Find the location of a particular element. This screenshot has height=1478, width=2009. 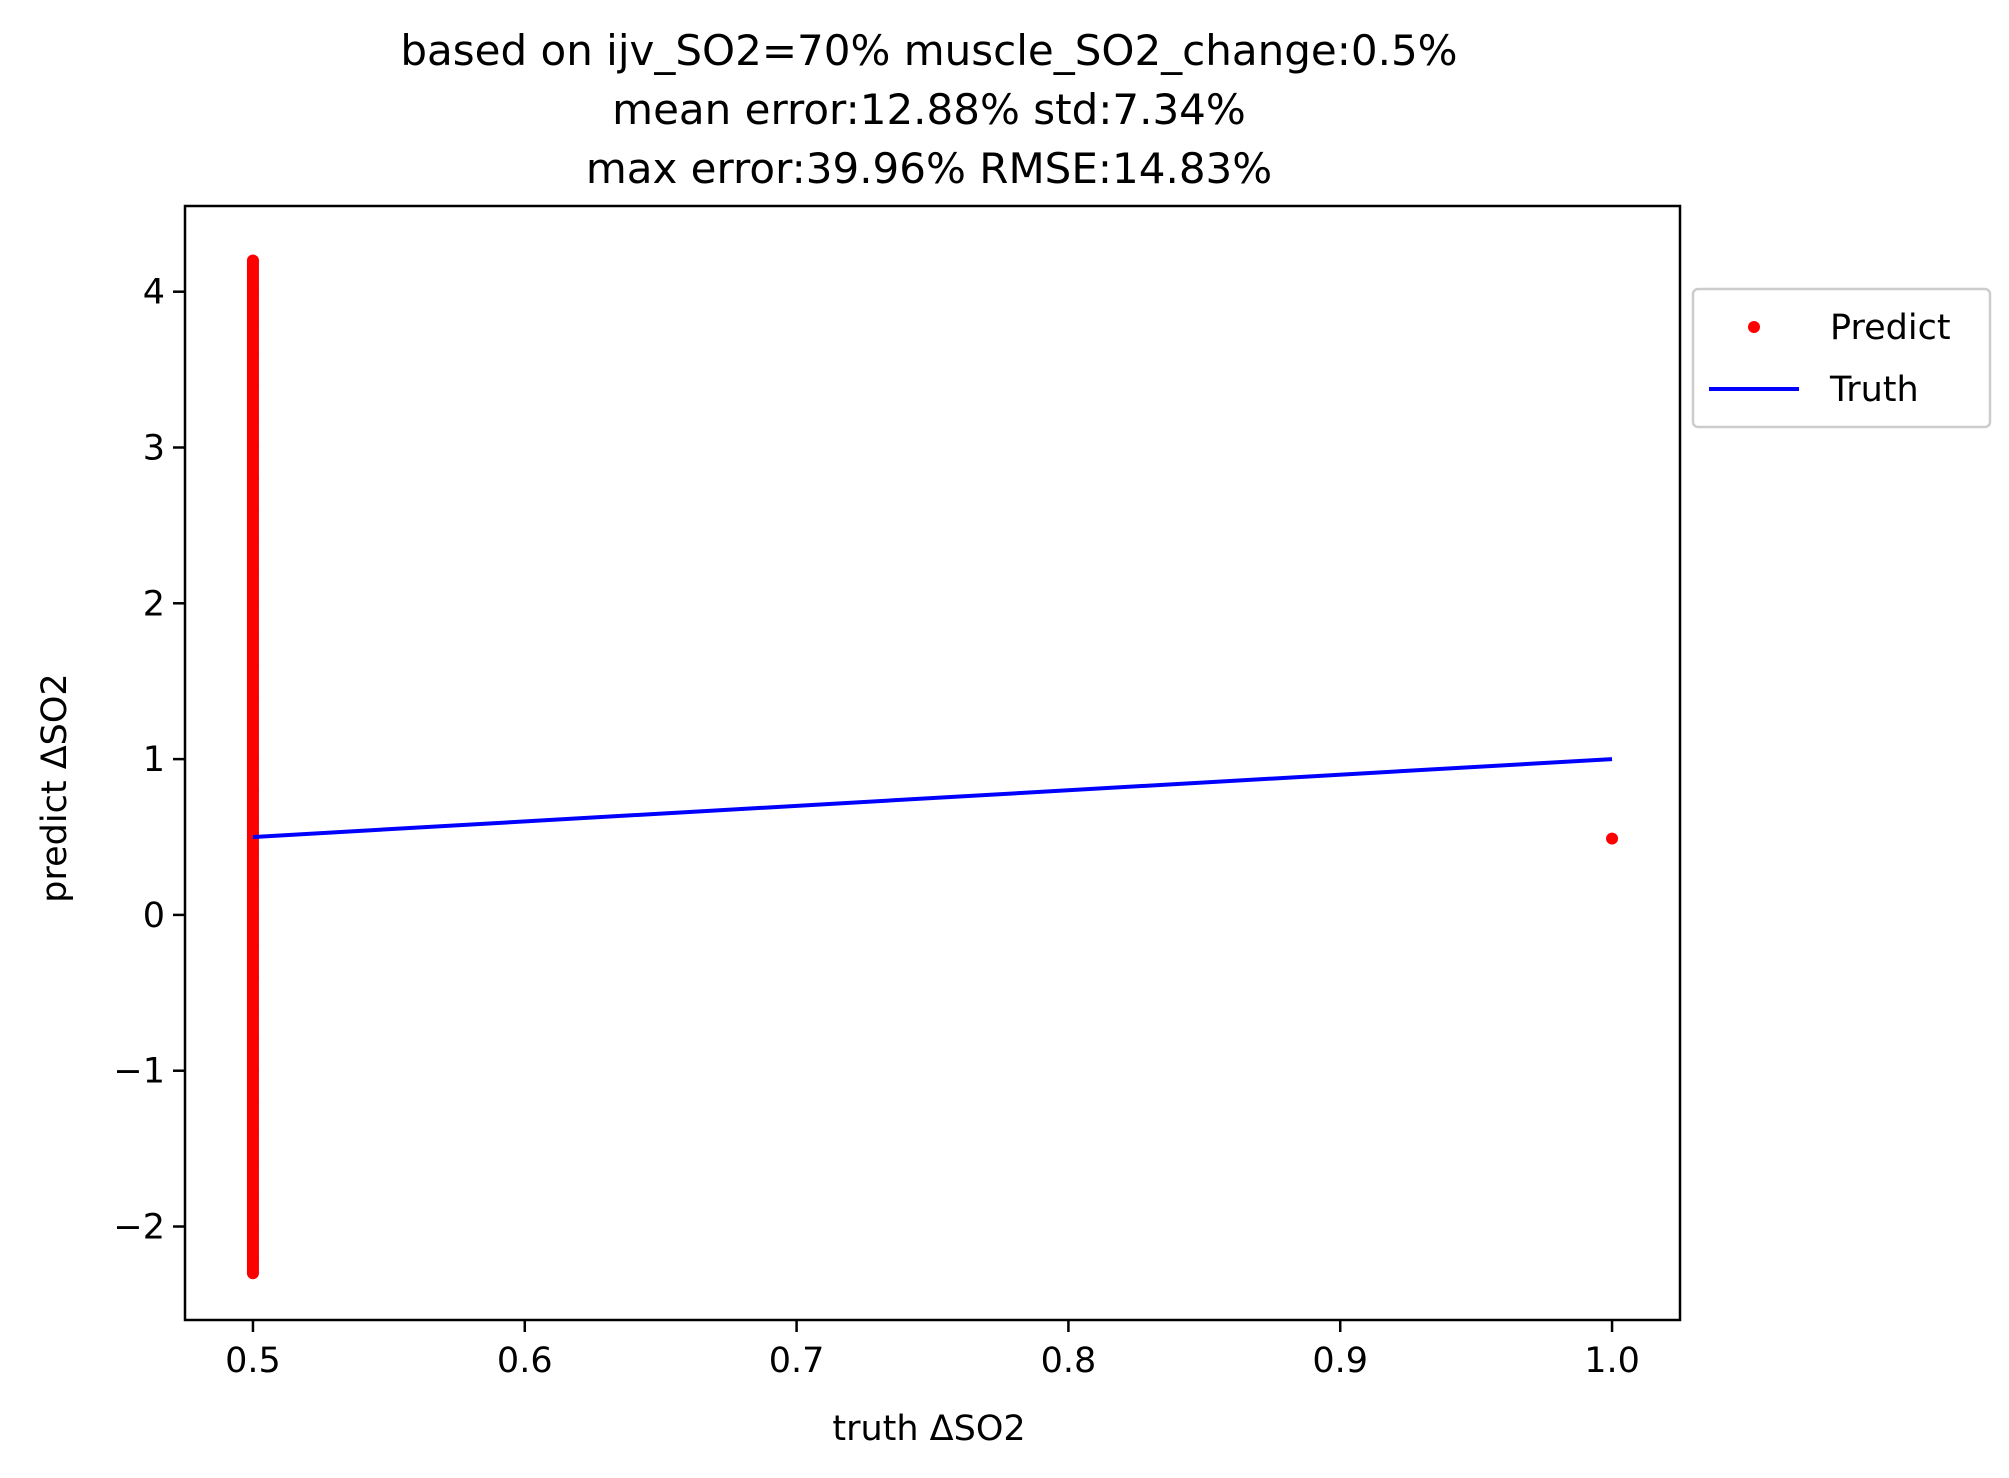

legend: Predict Truth is located at coordinates (1841, 358).